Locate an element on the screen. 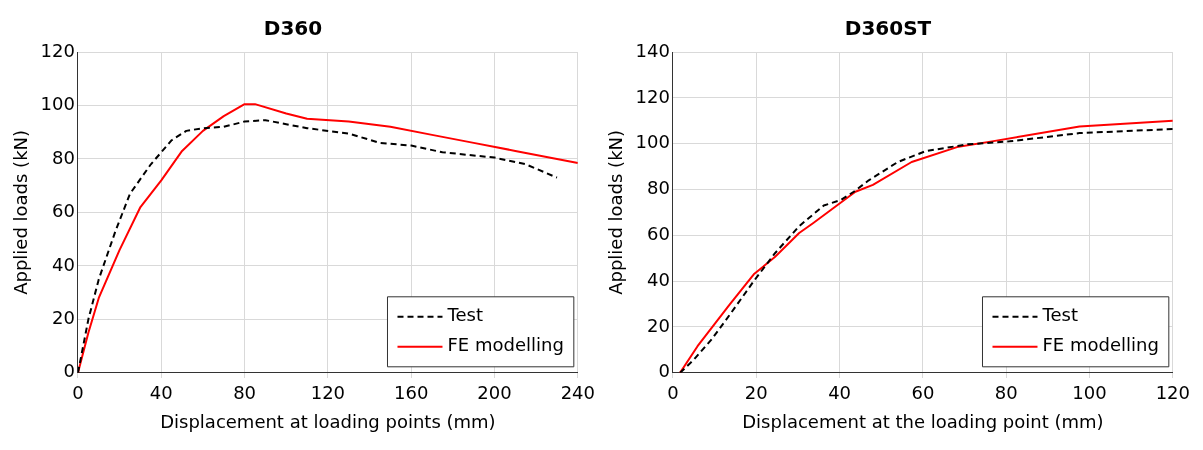  x-tick-label: 240 is located at coordinates (577, 393).